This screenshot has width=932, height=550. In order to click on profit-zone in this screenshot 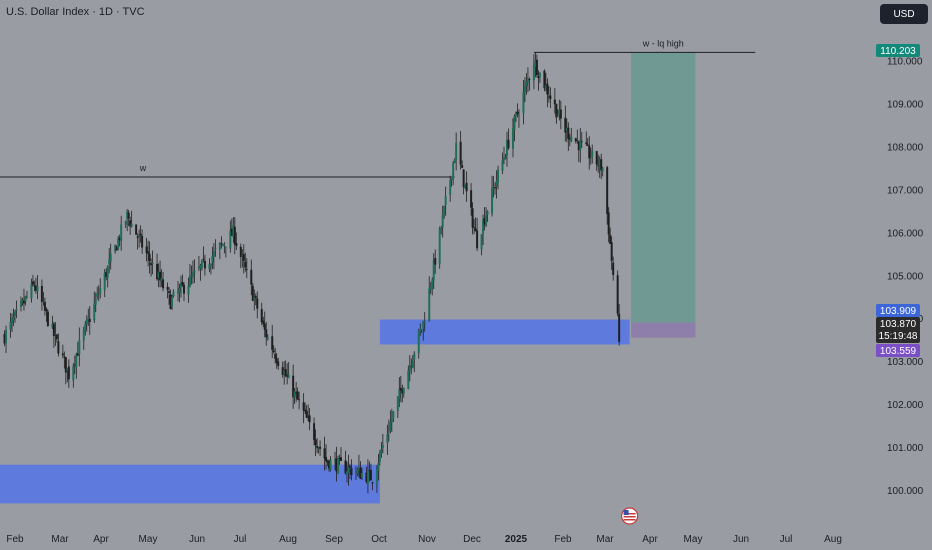, I will do `click(663, 187)`.